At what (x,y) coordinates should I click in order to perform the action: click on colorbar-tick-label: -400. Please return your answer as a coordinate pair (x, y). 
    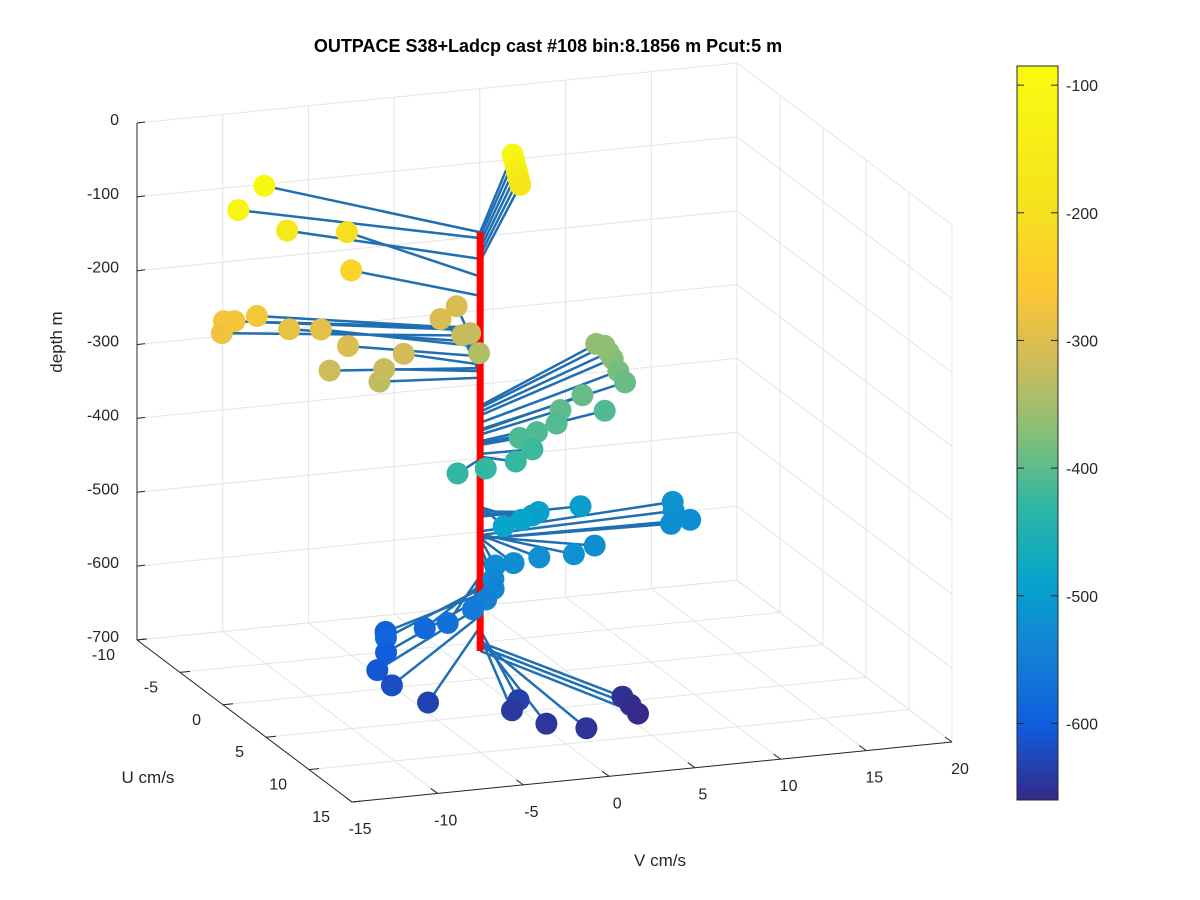
    Looking at the image, I should click on (1082, 469).